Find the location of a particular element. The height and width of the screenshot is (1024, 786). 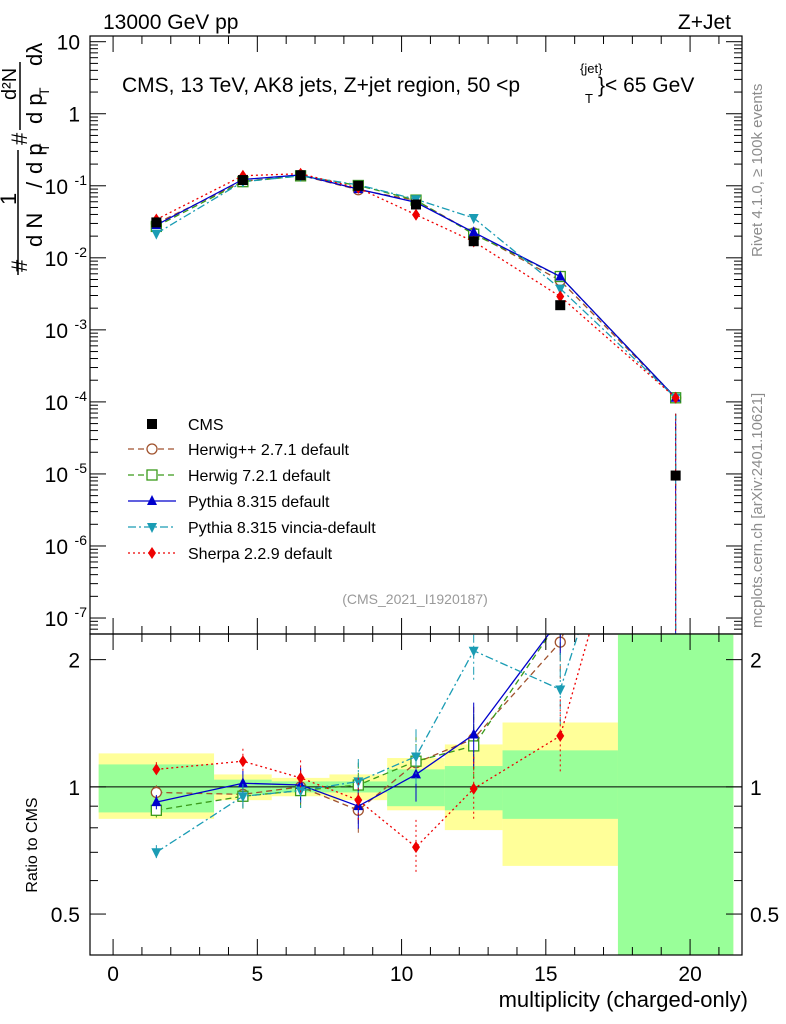

y-tick-exponent: -5 is located at coordinates (81, 468).